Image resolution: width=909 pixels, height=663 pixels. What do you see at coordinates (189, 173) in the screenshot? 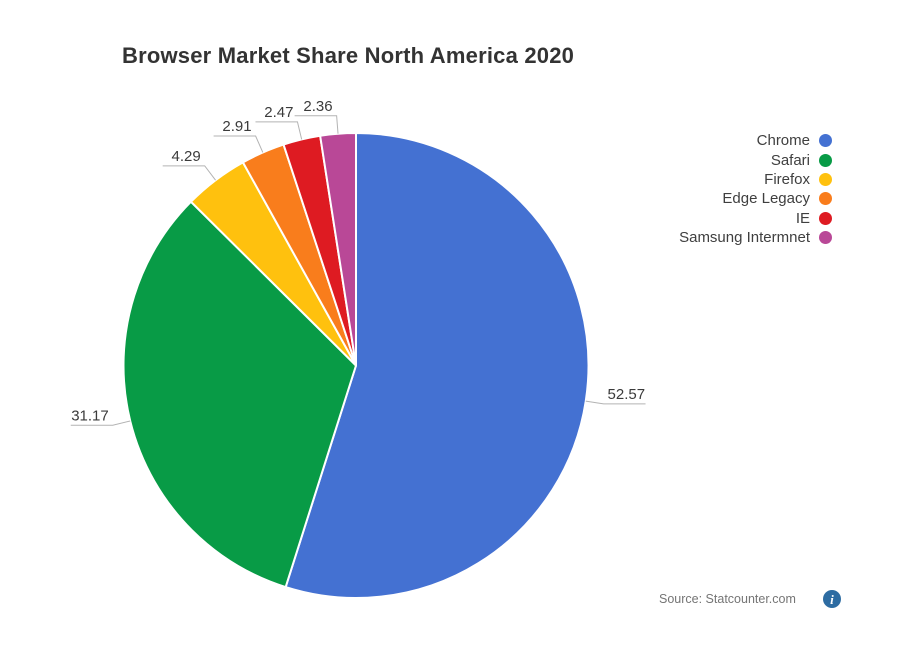
I see `label-leader-line-firefox` at bounding box center [189, 173].